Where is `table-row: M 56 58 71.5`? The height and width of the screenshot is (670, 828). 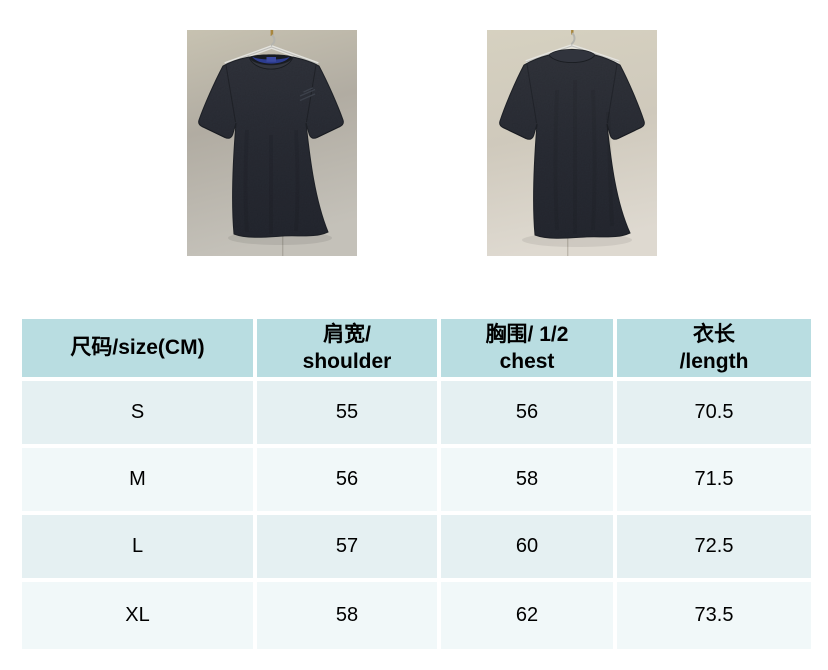 table-row: M 56 58 71.5 is located at coordinates (416, 481).